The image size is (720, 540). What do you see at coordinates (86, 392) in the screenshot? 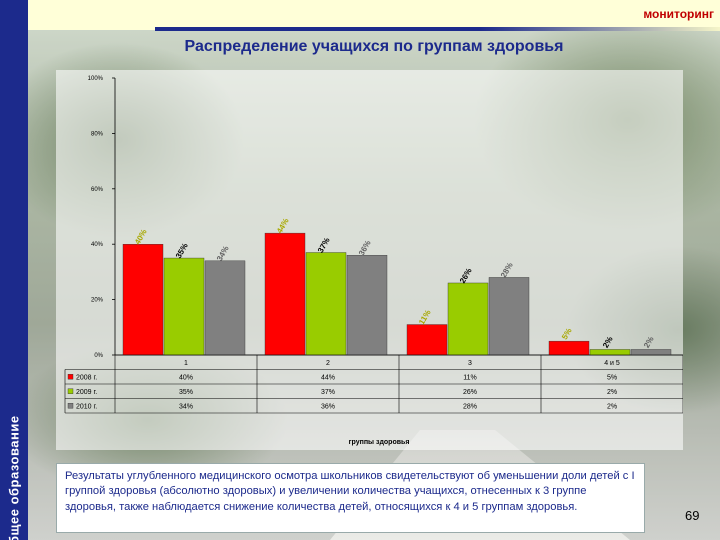
I see `legend-label: 2009 г.` at bounding box center [86, 392].